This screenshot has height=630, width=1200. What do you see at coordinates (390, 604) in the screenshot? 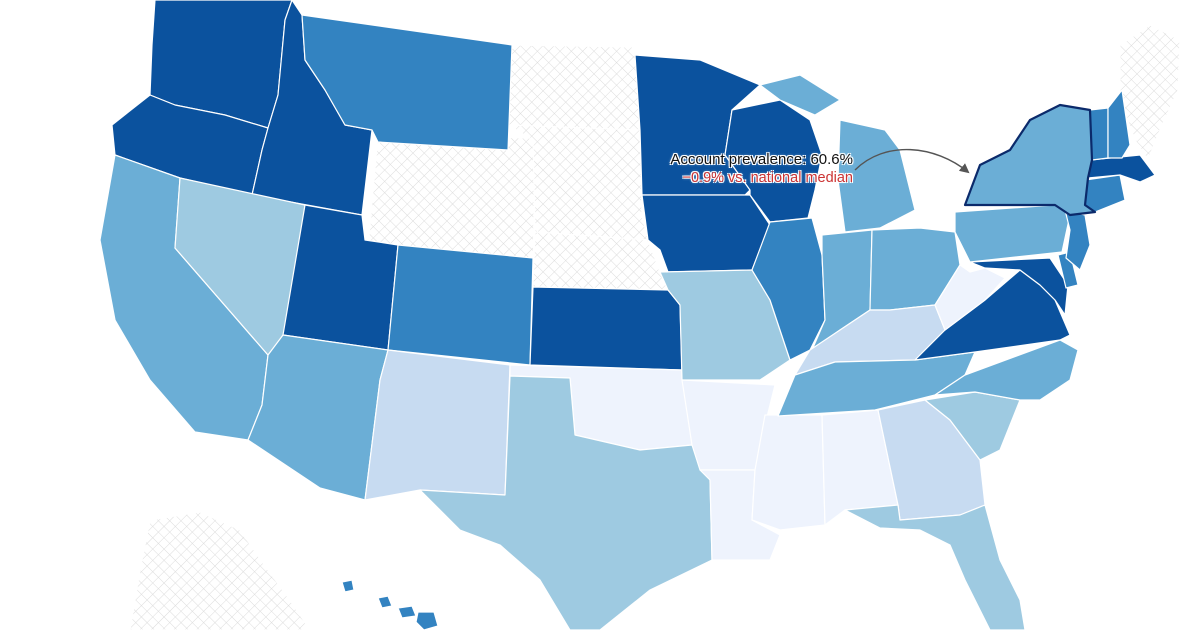
I see `state-hi` at bounding box center [390, 604].